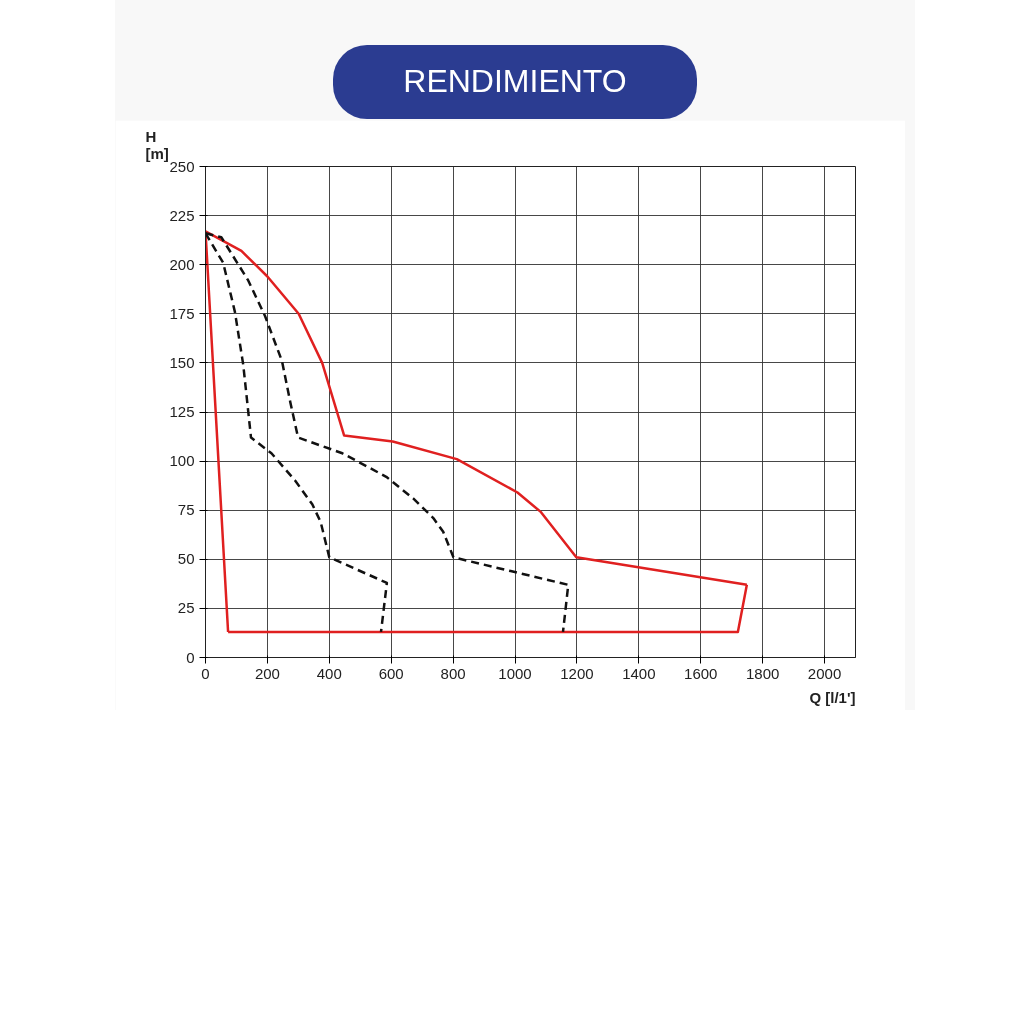 The height and width of the screenshot is (1024, 1024). Describe the element at coordinates (182, 313) in the screenshot. I see `y-tick-label: 175` at that location.